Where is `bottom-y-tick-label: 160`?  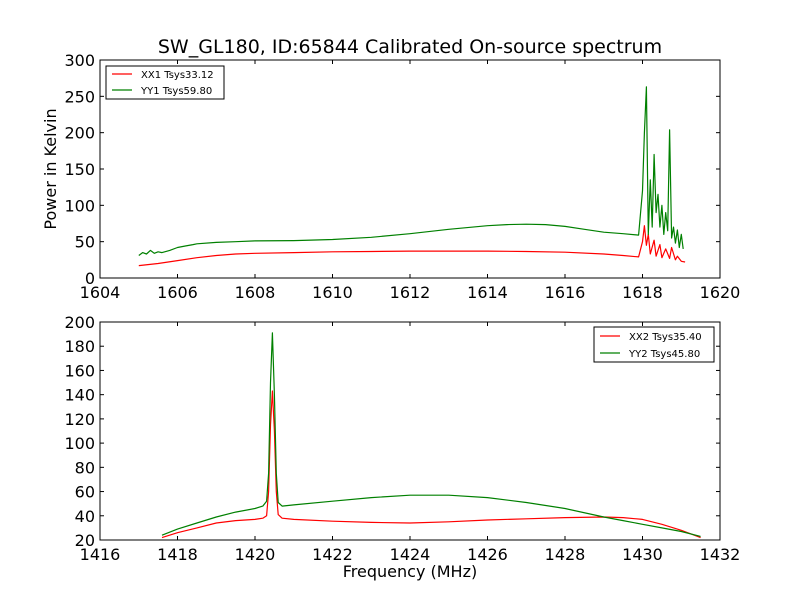 bottom-y-tick-label: 160 is located at coordinates (79, 370).